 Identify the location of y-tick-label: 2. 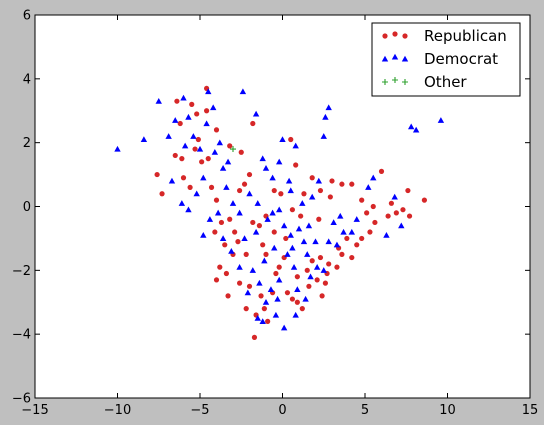
(27, 143).